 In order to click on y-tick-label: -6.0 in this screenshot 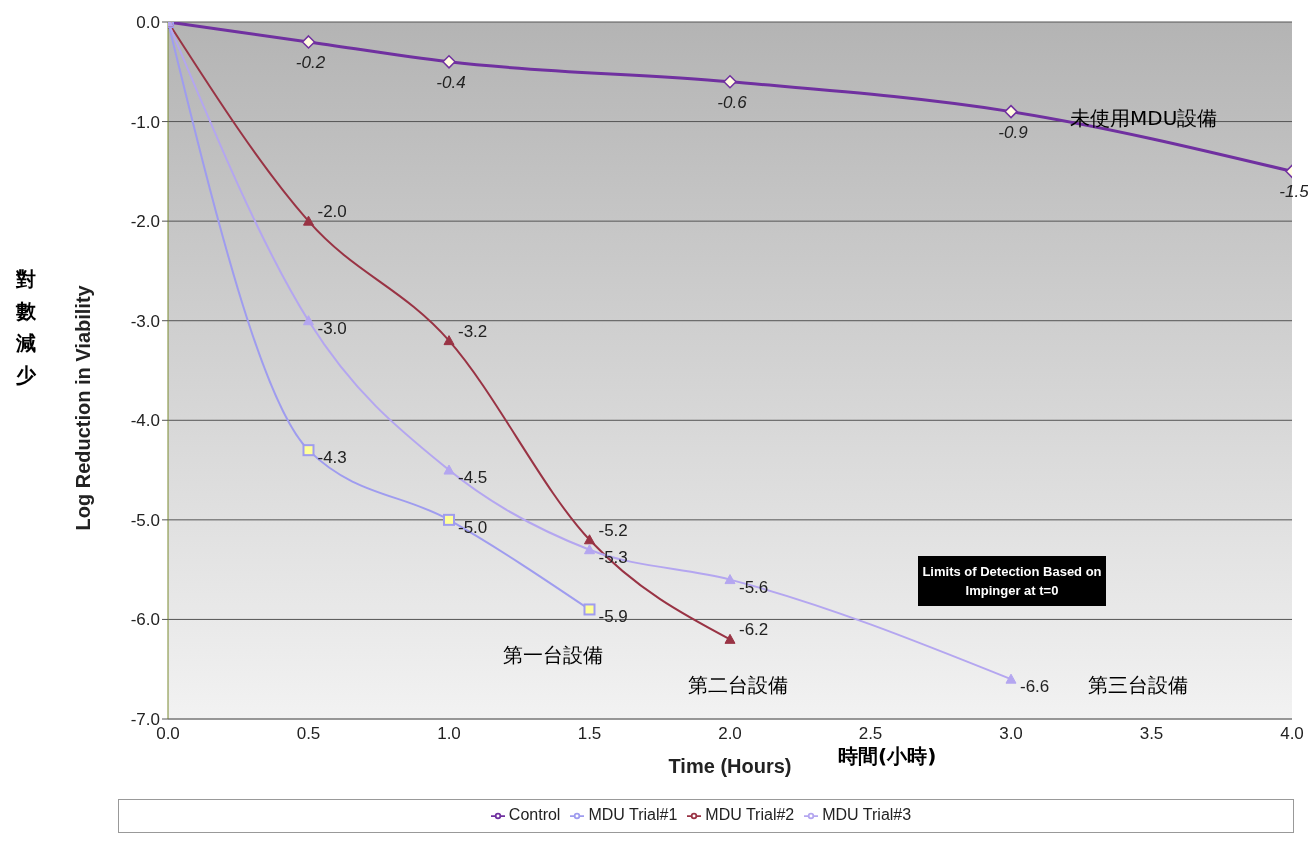, I will do `click(145, 620)`.